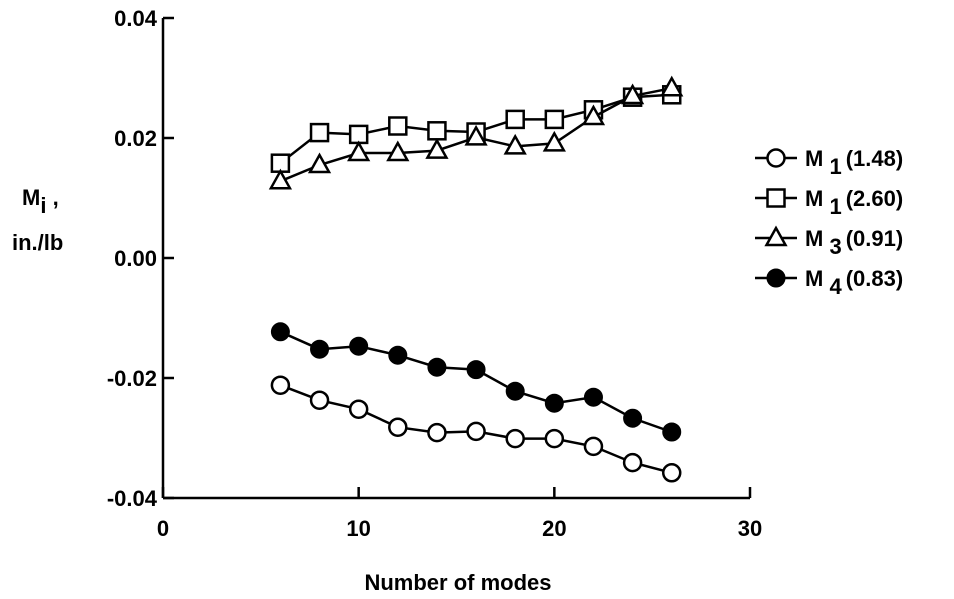 The image size is (954, 599). What do you see at coordinates (132, 498) in the screenshot?
I see `y-tick-label: -0.04` at bounding box center [132, 498].